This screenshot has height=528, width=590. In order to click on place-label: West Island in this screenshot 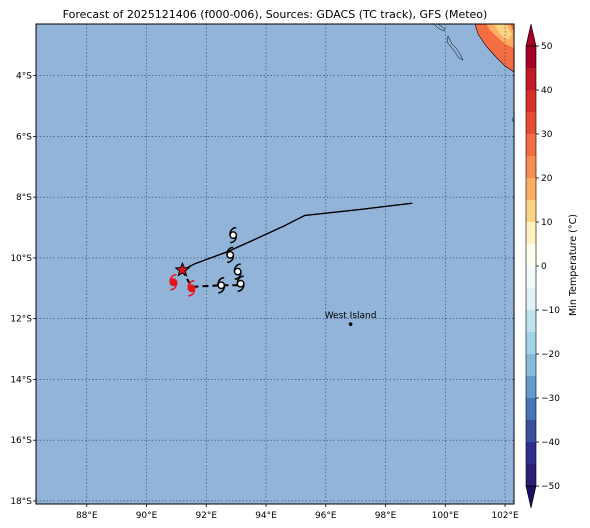, I will do `click(351, 316)`.